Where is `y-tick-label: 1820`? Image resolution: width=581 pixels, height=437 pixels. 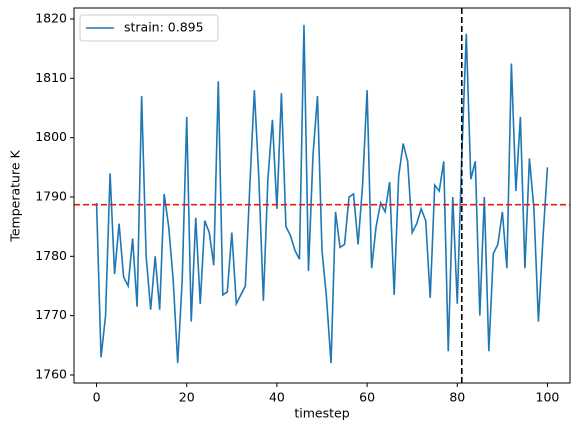 y-tick-label: 1820 is located at coordinates (51, 17).